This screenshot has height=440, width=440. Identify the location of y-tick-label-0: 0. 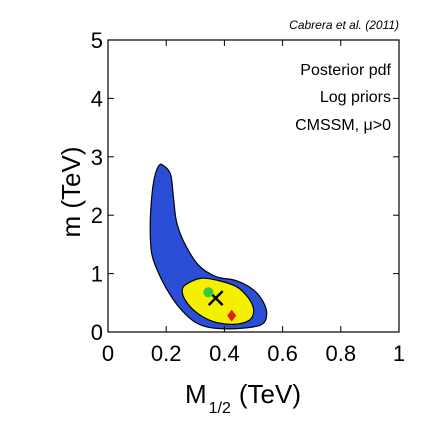
(97, 332).